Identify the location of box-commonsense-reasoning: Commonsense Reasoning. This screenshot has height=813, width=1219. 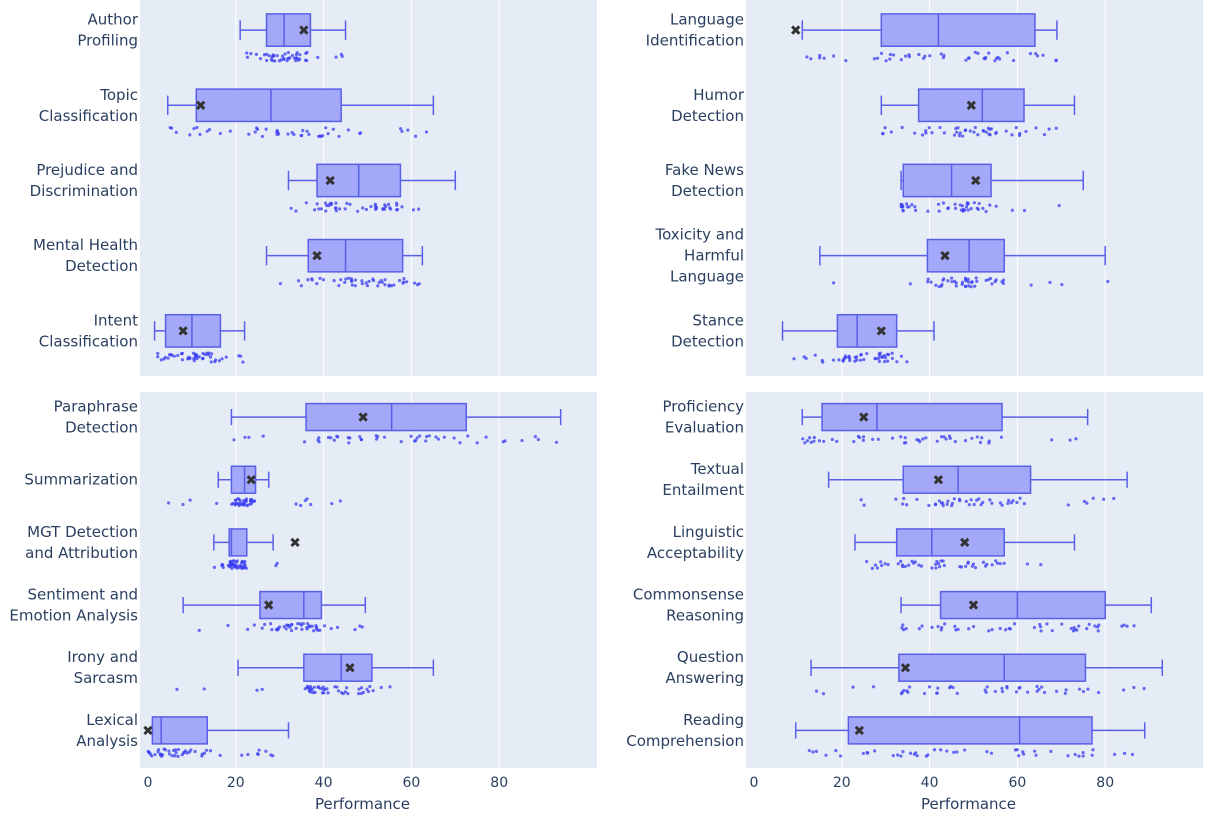
(893, 609).